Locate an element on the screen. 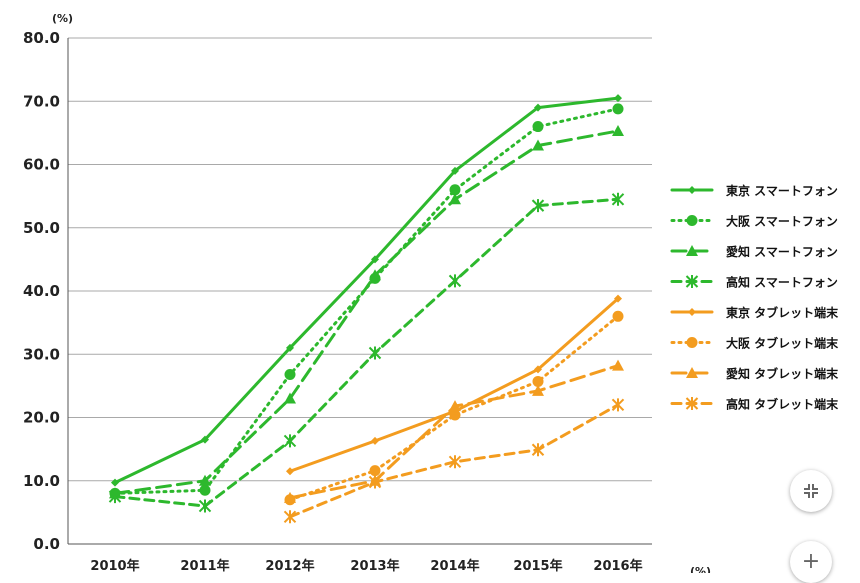 This screenshot has width=860, height=583. y-tick-label: 40.0 is located at coordinates (41, 291).